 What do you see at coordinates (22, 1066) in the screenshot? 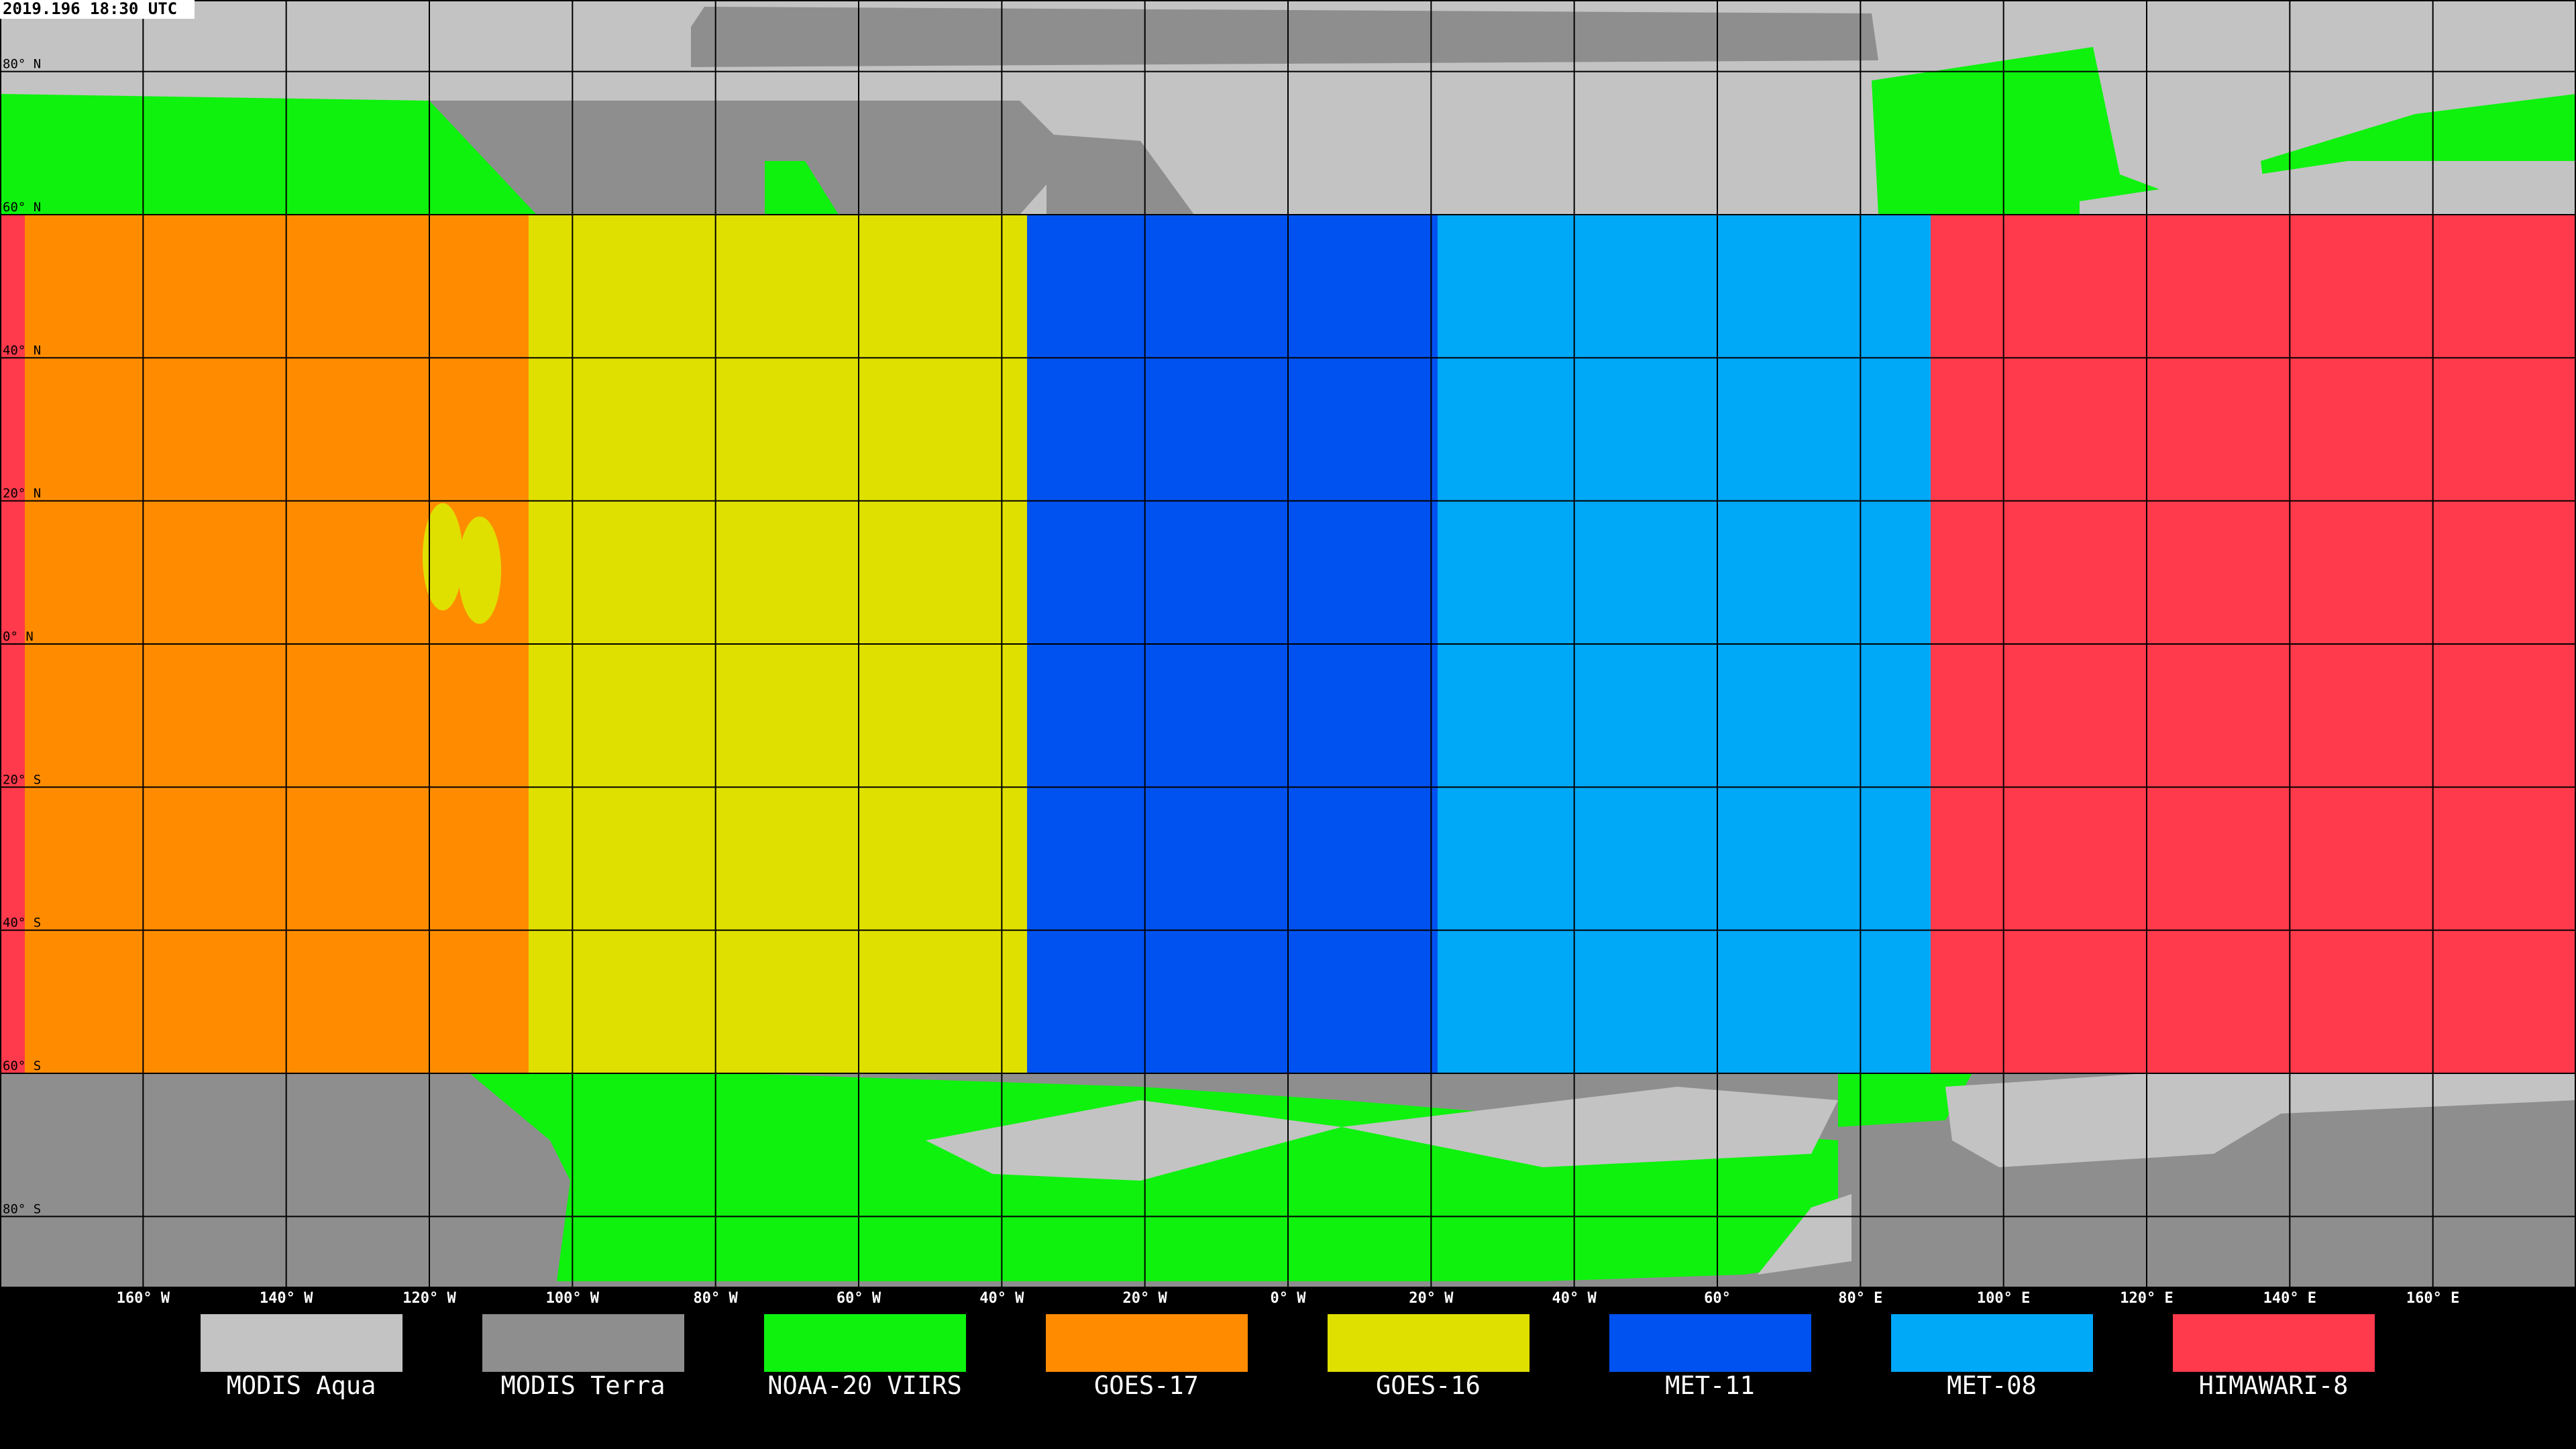
I see `latitude-label: 60° S` at bounding box center [22, 1066].